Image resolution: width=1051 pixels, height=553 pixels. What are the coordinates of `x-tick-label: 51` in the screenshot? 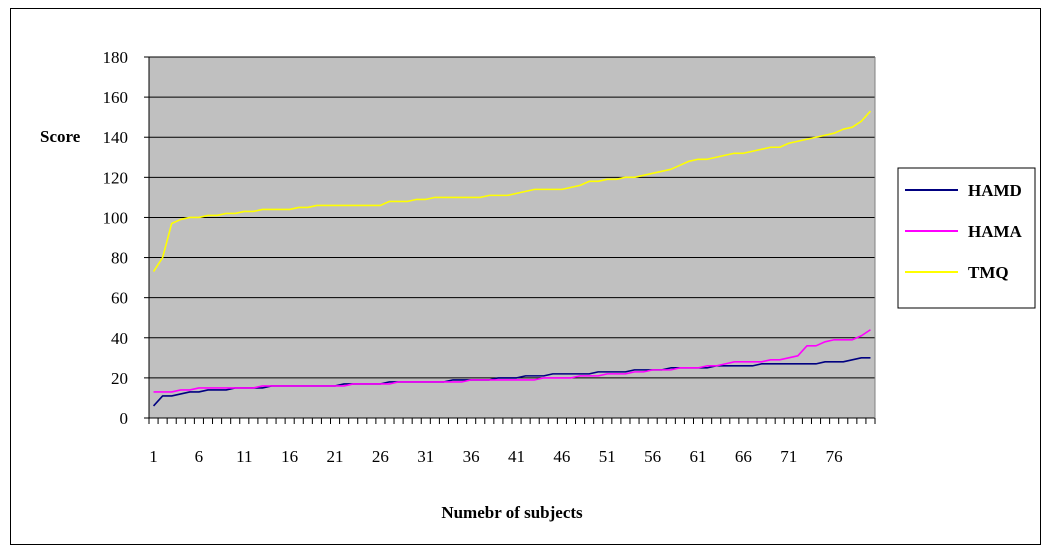 It's located at (607, 456).